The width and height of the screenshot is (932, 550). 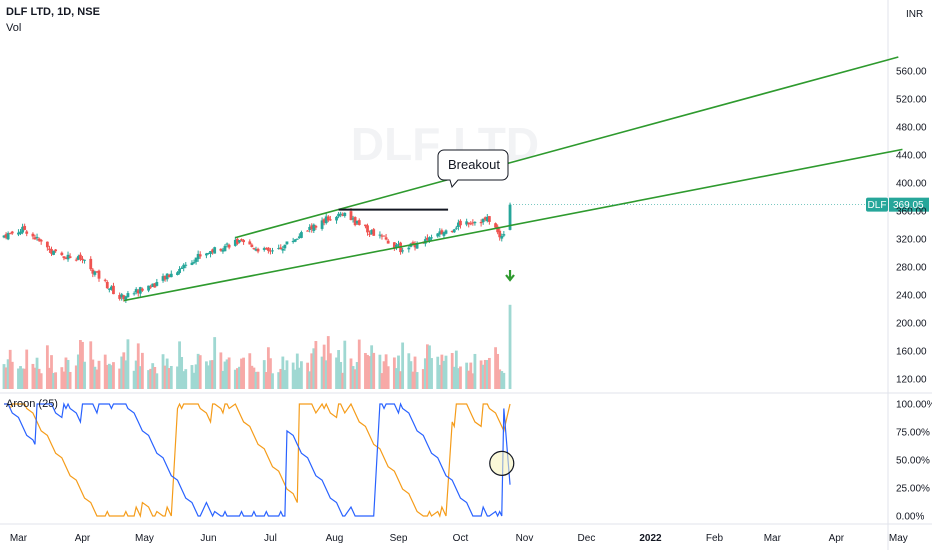 What do you see at coordinates (914, 405) in the screenshot?
I see `aroon-tick-label: 100.00%` at bounding box center [914, 405].